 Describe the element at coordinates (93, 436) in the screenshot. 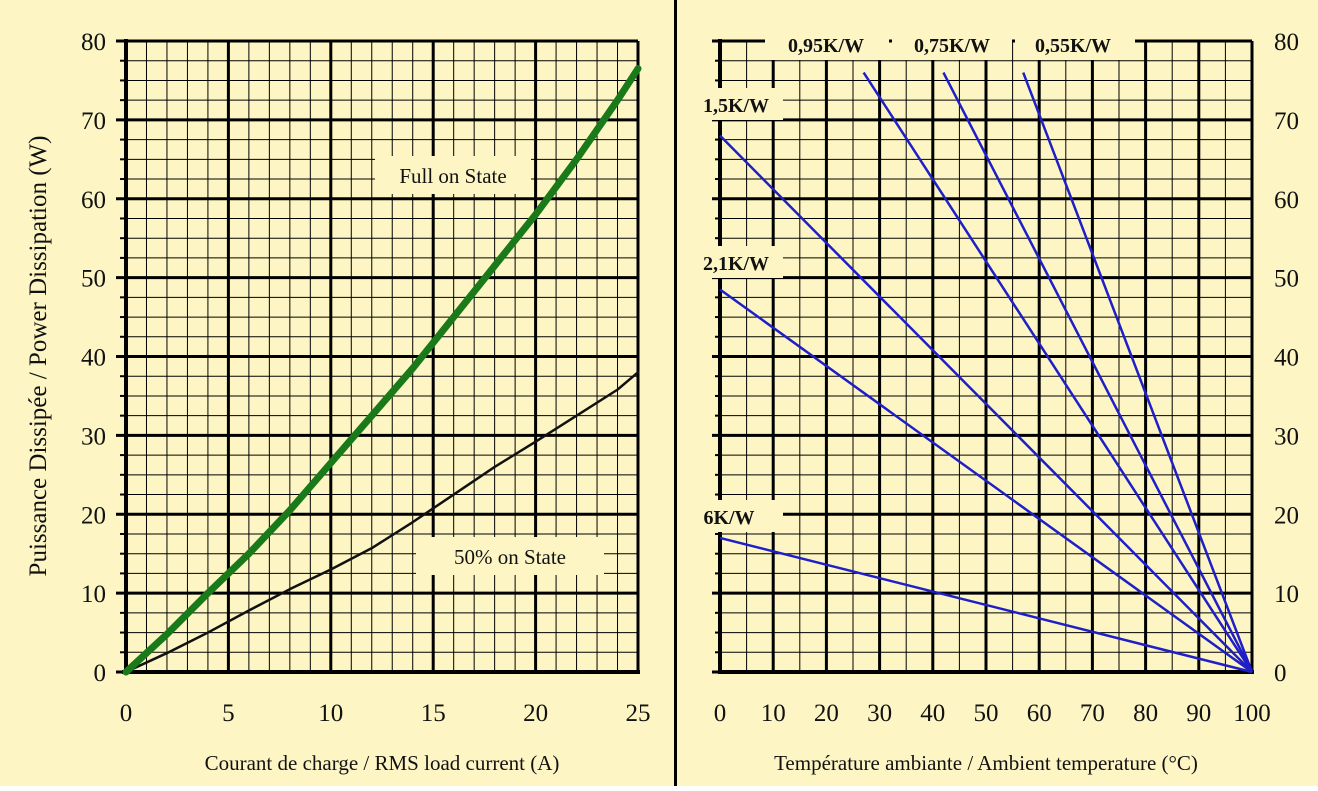

I see `left-y-tick-label: 30` at that location.